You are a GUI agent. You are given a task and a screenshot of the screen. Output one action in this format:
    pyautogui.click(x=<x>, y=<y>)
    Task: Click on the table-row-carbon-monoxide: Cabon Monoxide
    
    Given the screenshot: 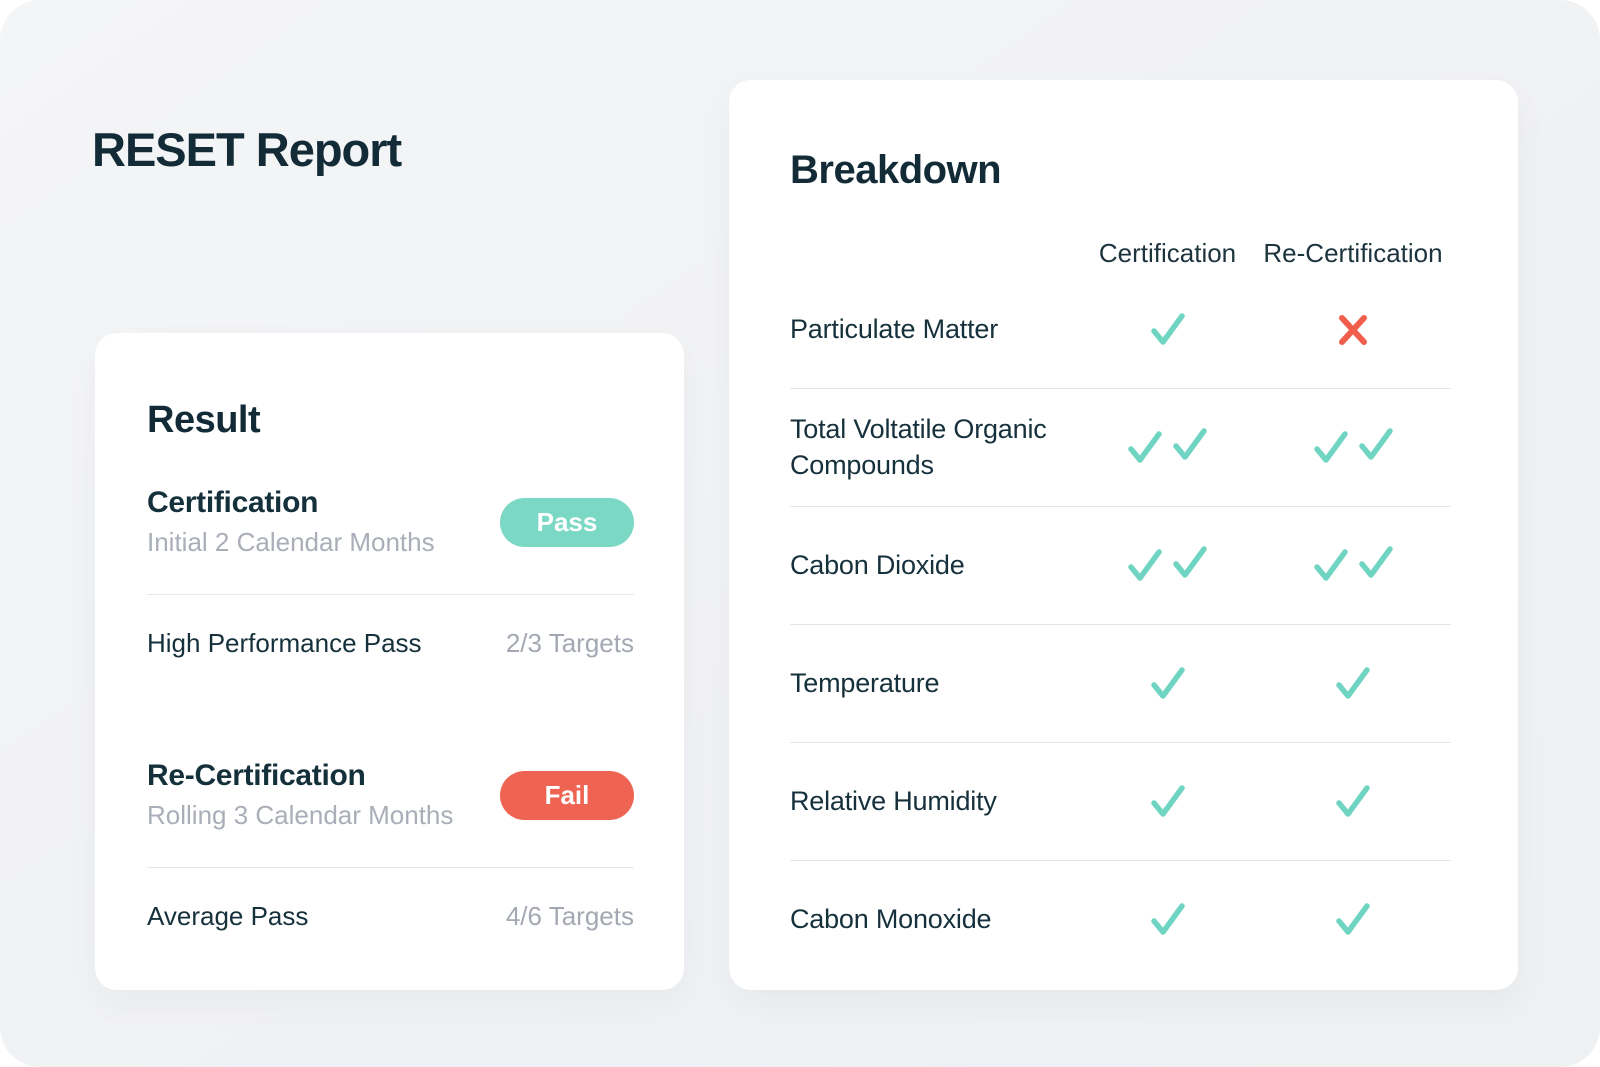 What is the action you would take?
    pyautogui.click(x=1120, y=919)
    